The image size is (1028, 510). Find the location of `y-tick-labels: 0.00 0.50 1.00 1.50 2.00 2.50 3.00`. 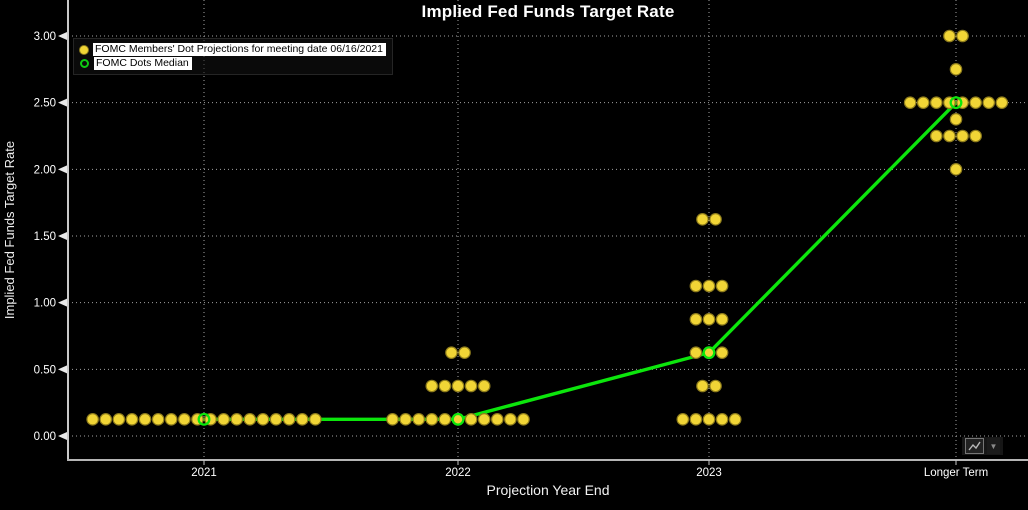

y-tick-labels: 0.00 0.50 1.00 1.50 2.00 2.50 3.00 is located at coordinates (45, 237).